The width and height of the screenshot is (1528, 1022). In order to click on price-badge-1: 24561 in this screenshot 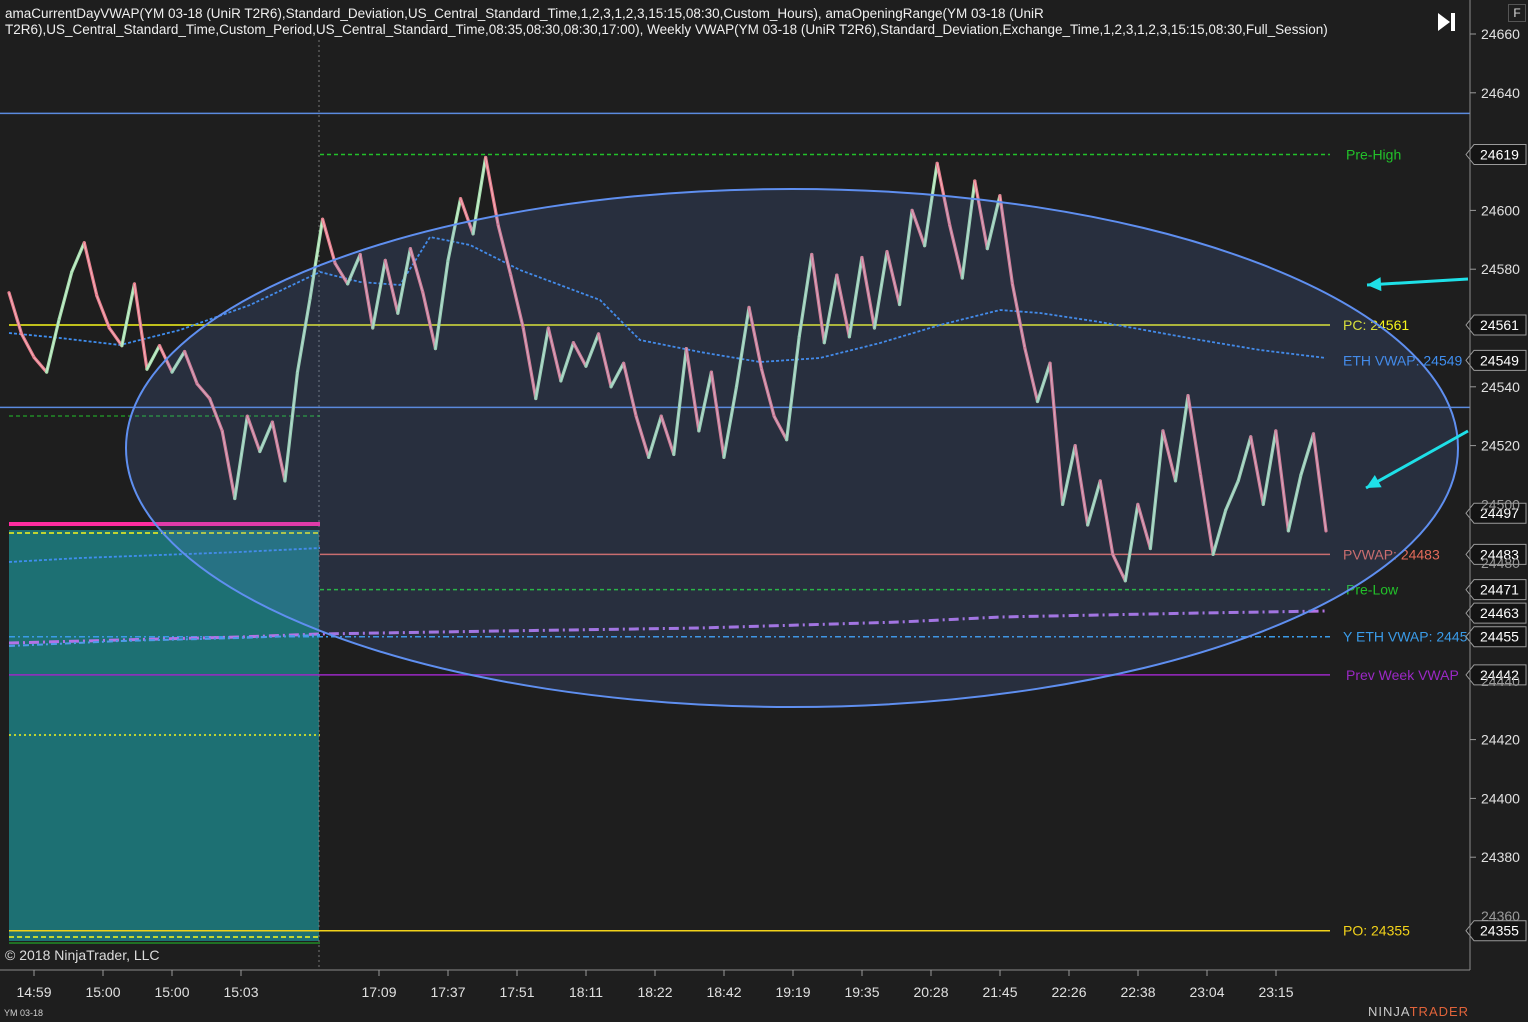, I will do `click(1496, 325)`.